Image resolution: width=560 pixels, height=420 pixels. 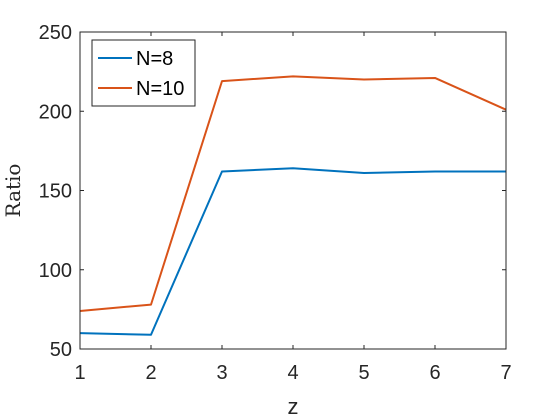 I want to click on x-tick-label: 4, so click(x=292, y=373).